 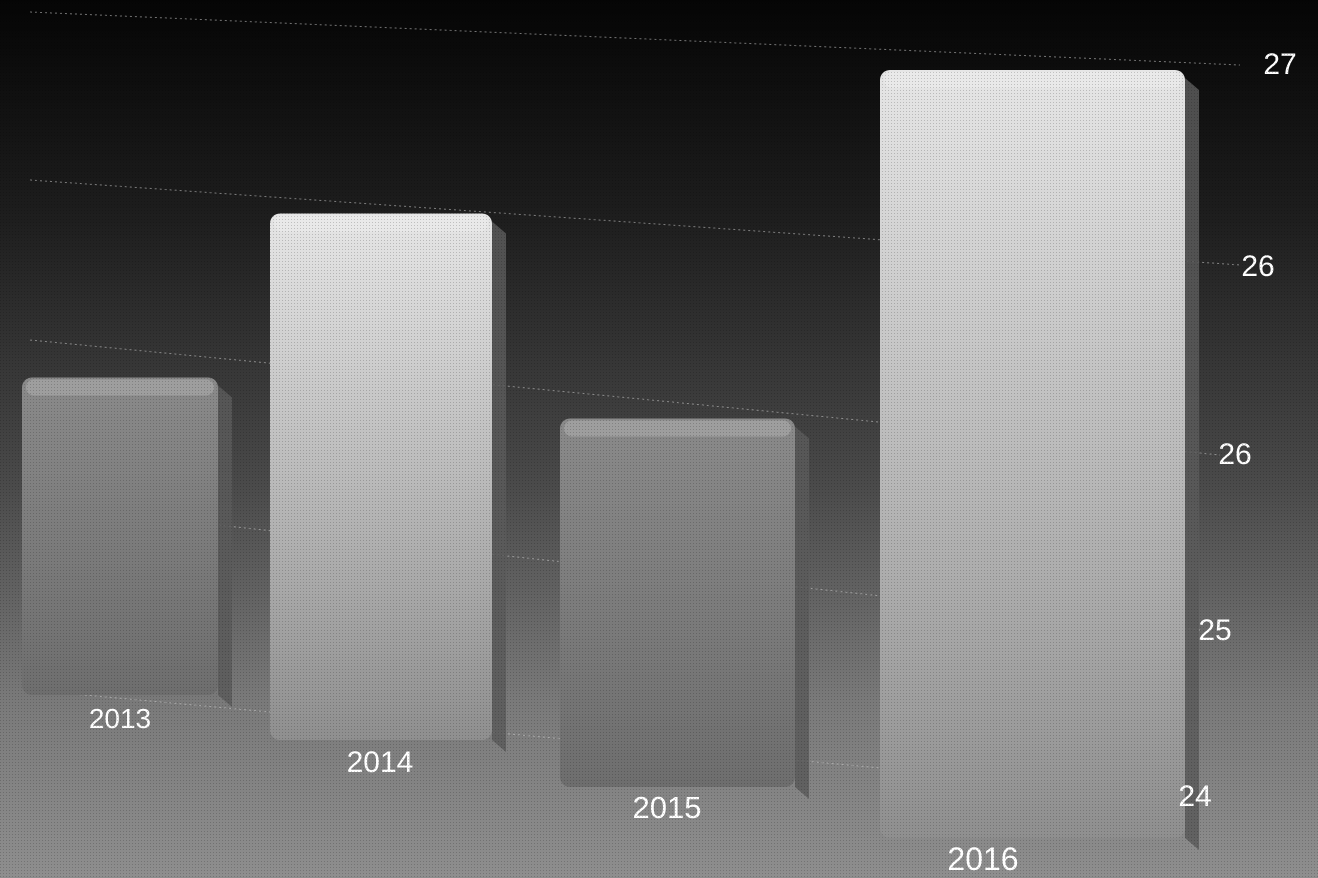 I want to click on x-tick-label-2013: 2013, so click(x=120, y=718).